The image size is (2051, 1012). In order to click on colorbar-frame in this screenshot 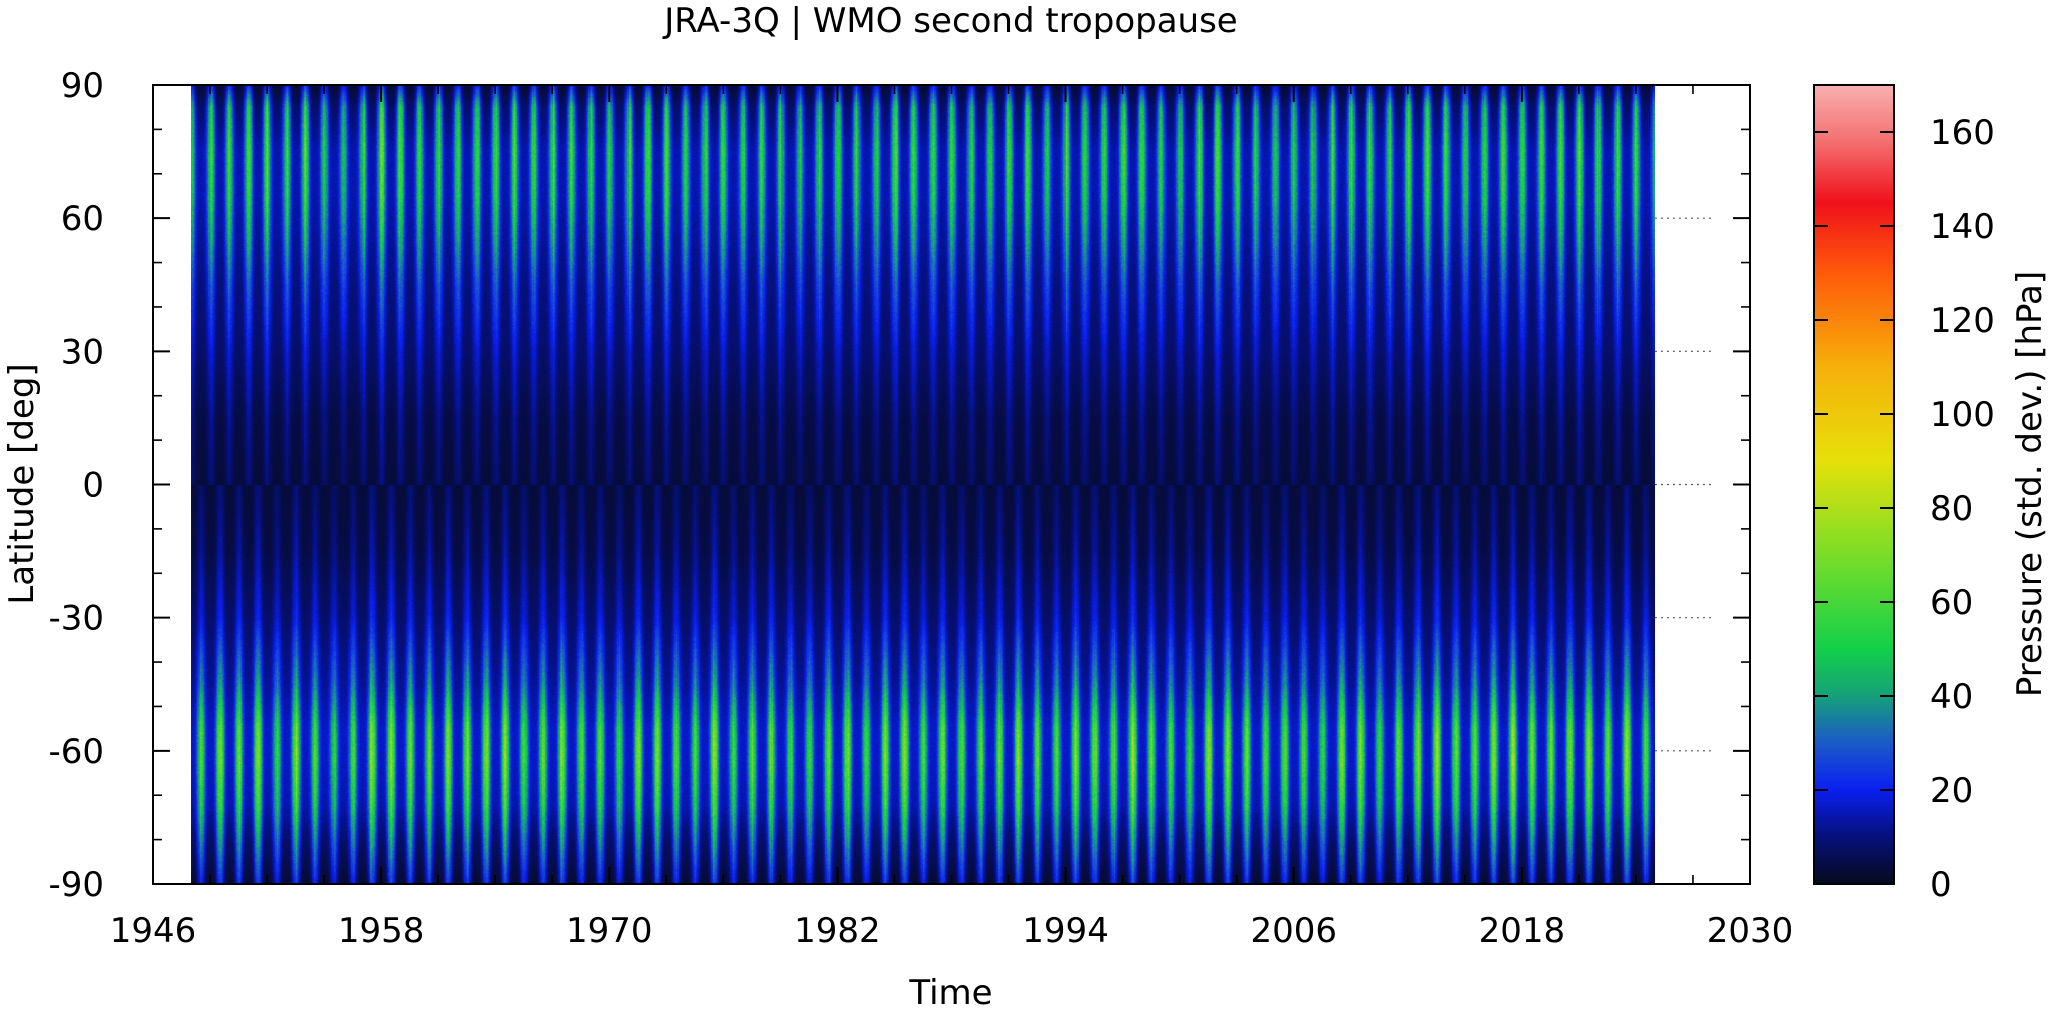, I will do `click(1854, 484)`.